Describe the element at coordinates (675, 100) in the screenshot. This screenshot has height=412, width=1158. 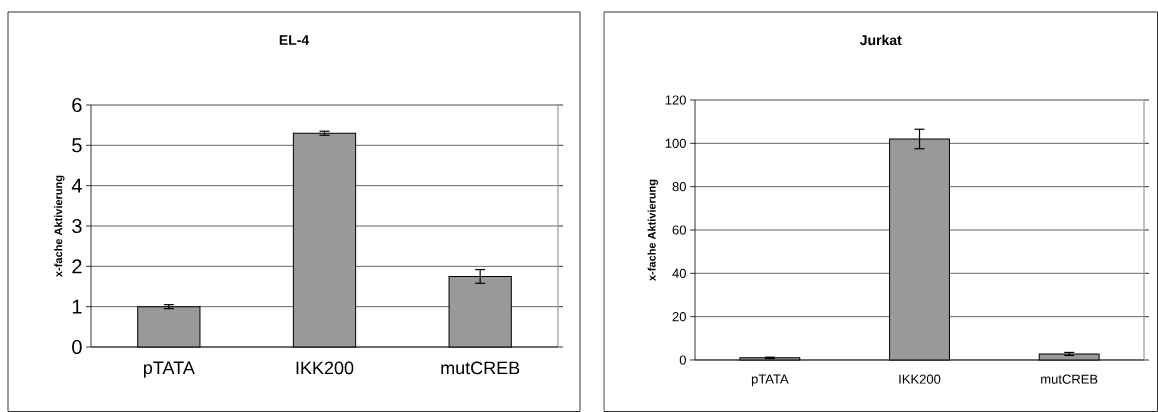
I see `y-tick-label: 120` at that location.